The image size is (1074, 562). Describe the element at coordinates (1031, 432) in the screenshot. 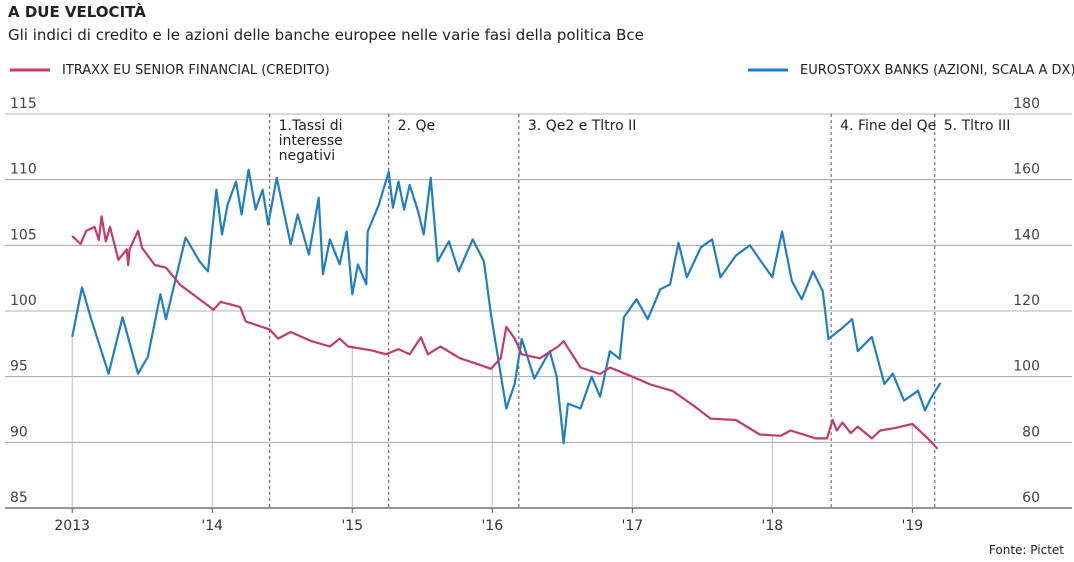

I see `y2-tick-label: 80` at that location.